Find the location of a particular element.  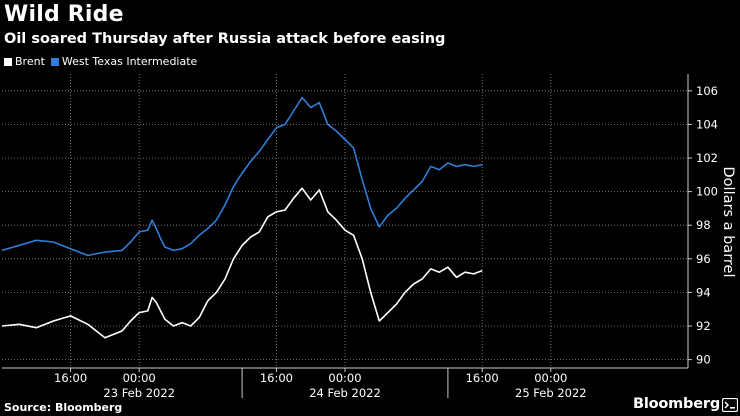

legend-label-brent: Brent is located at coordinates (30, 61).